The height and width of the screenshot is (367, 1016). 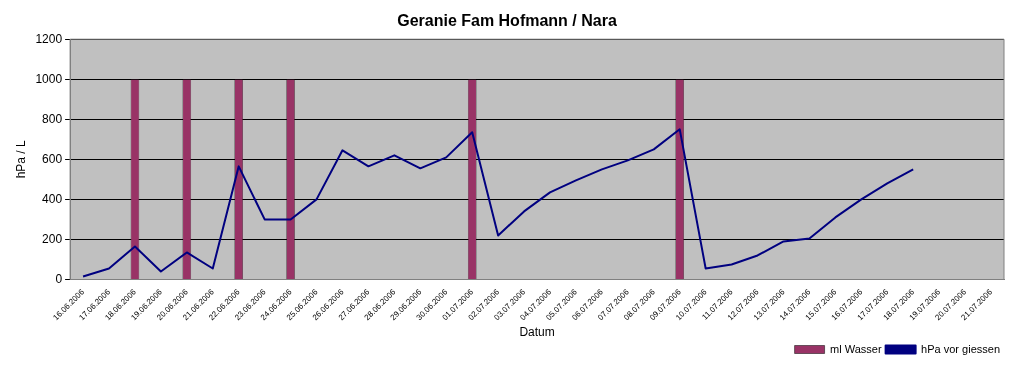 What do you see at coordinates (59, 278) in the screenshot?
I see `y-tick-label: 0` at bounding box center [59, 278].